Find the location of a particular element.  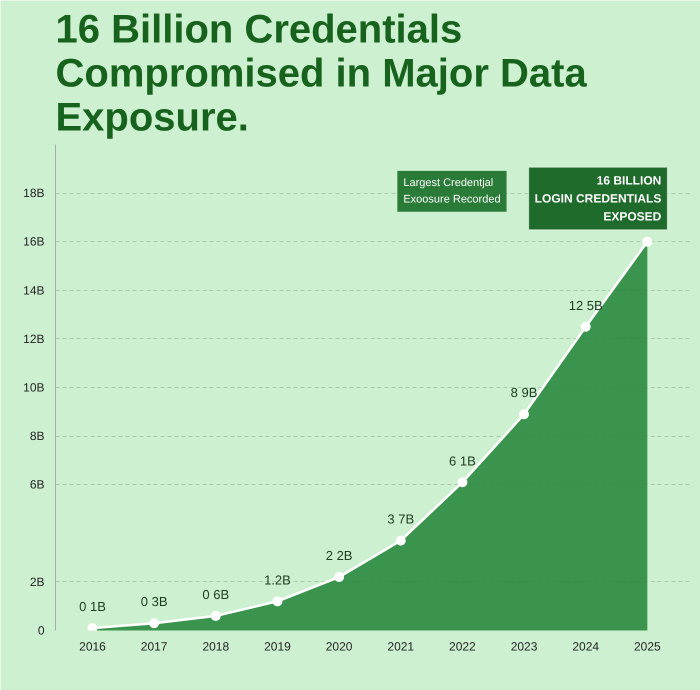

x-tick-label: 2024 is located at coordinates (586, 647).